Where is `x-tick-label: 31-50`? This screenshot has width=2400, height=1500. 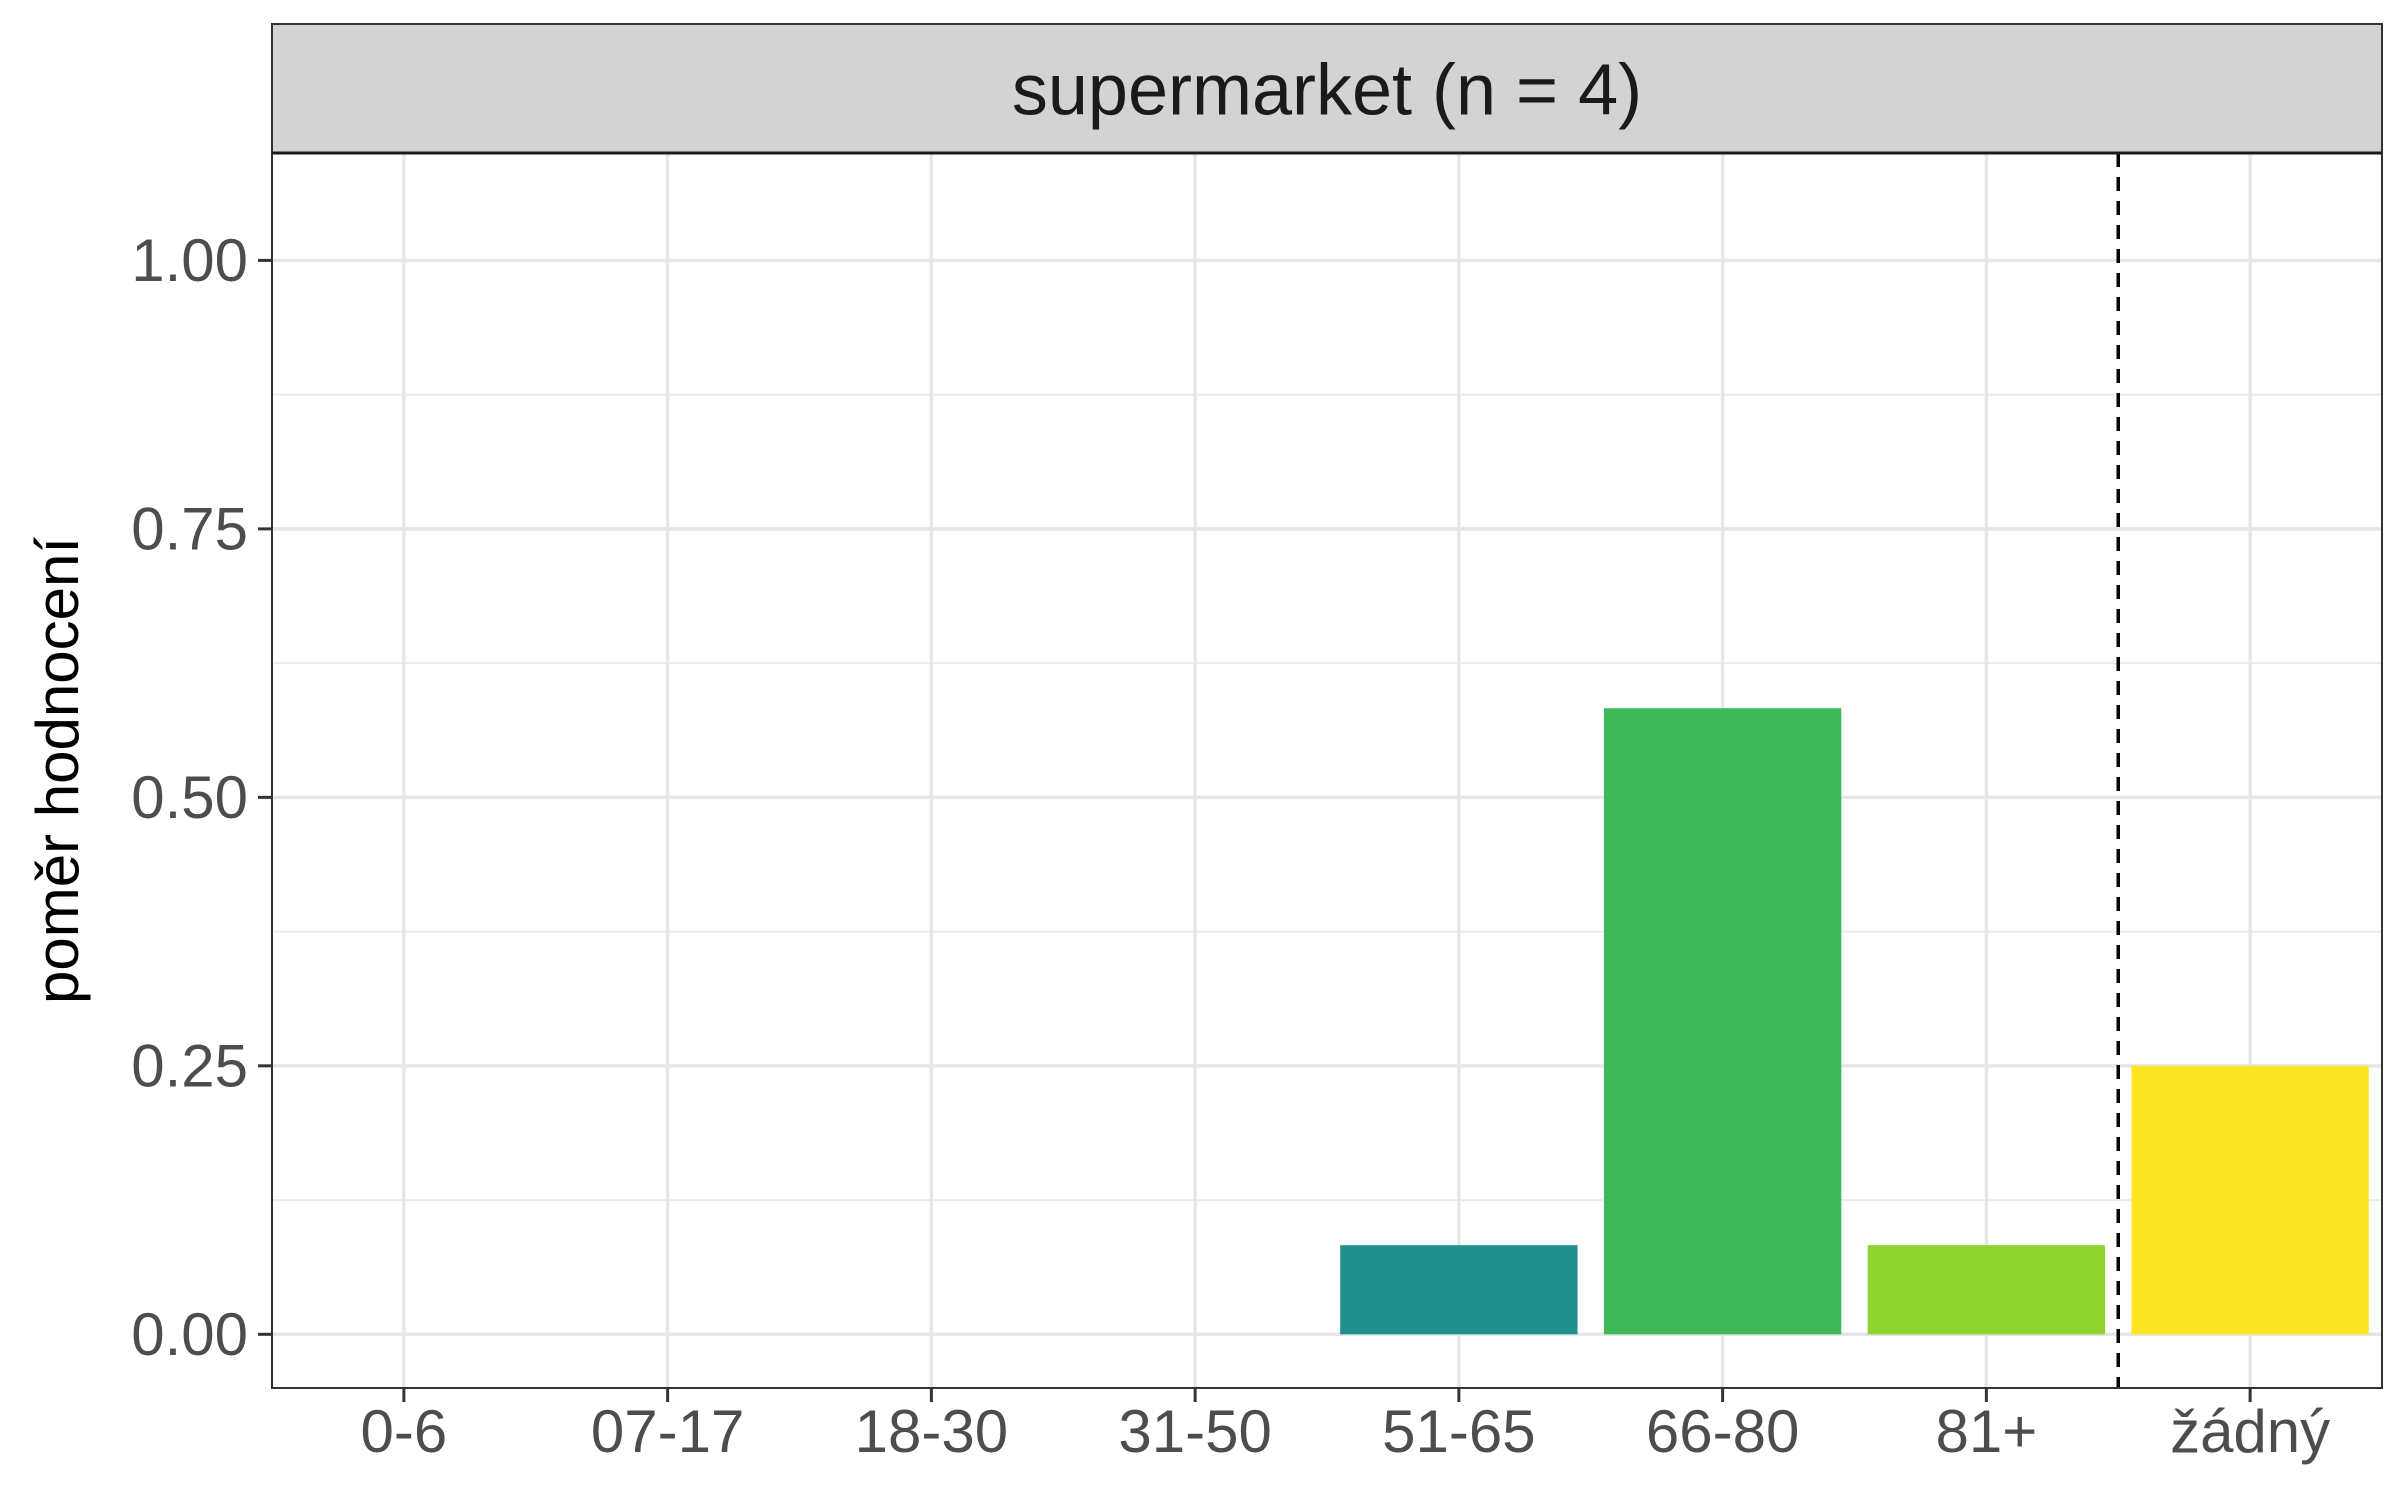
x-tick-label: 31-50 is located at coordinates (1194, 1431).